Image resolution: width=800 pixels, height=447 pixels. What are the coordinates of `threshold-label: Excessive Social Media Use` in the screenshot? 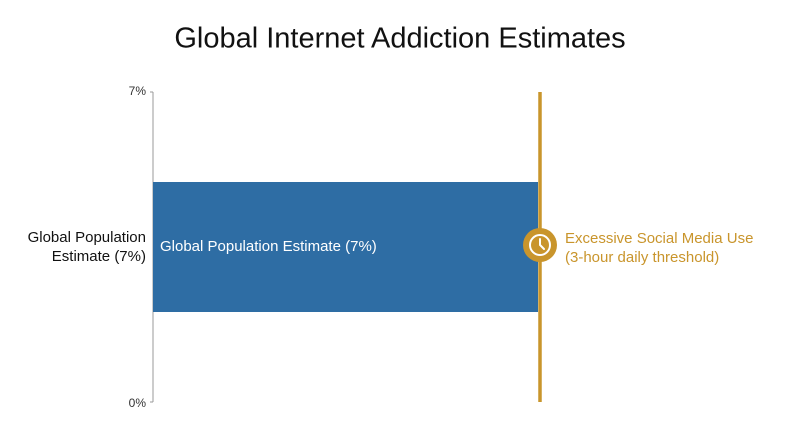 It's located at (659, 238).